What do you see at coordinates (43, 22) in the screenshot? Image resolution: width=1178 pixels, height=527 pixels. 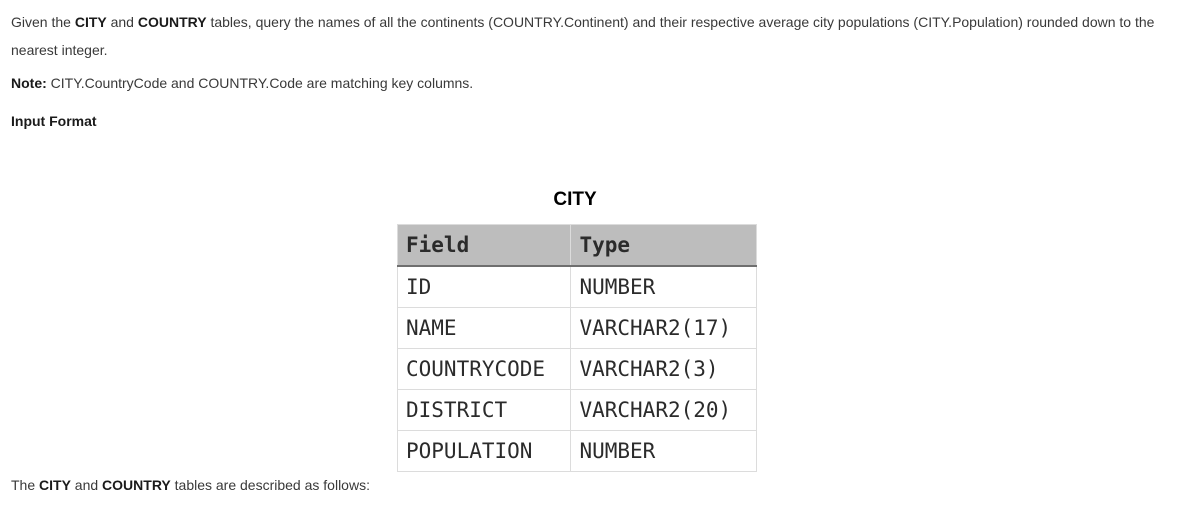 I see `statement-text-1: Given the` at bounding box center [43, 22].